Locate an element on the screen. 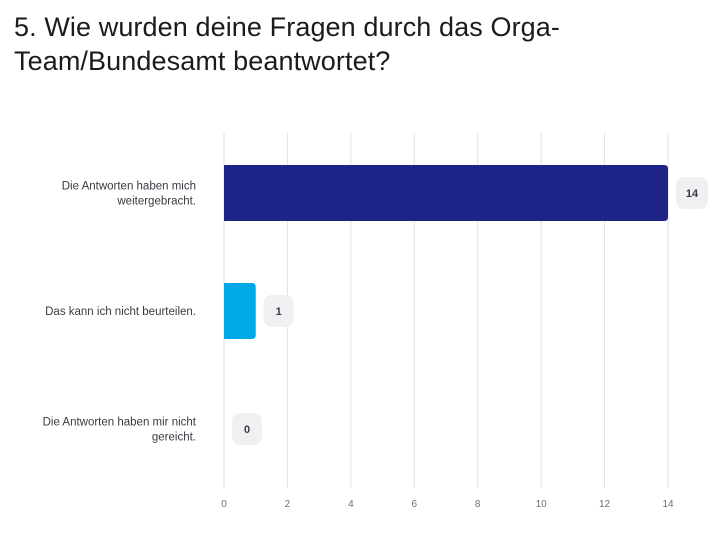  data-label: 14 is located at coordinates (692, 194).